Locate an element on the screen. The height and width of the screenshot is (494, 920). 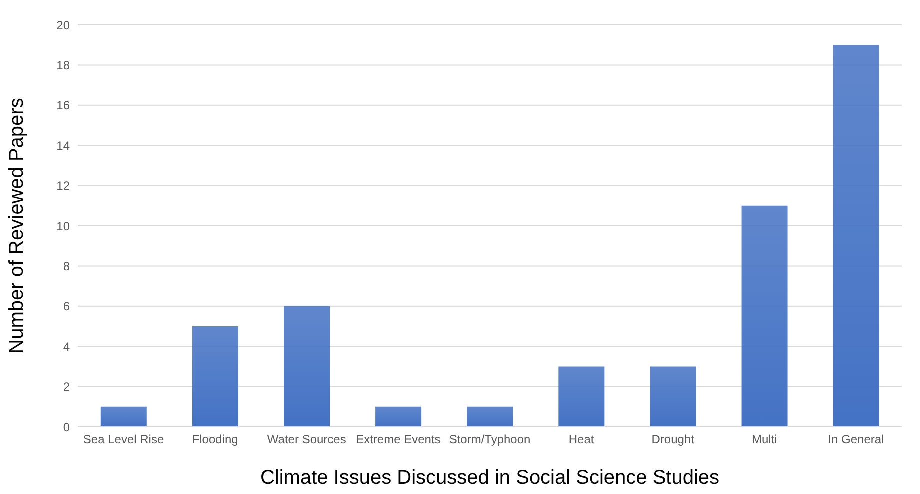
x-tick-label: In General is located at coordinates (856, 439).